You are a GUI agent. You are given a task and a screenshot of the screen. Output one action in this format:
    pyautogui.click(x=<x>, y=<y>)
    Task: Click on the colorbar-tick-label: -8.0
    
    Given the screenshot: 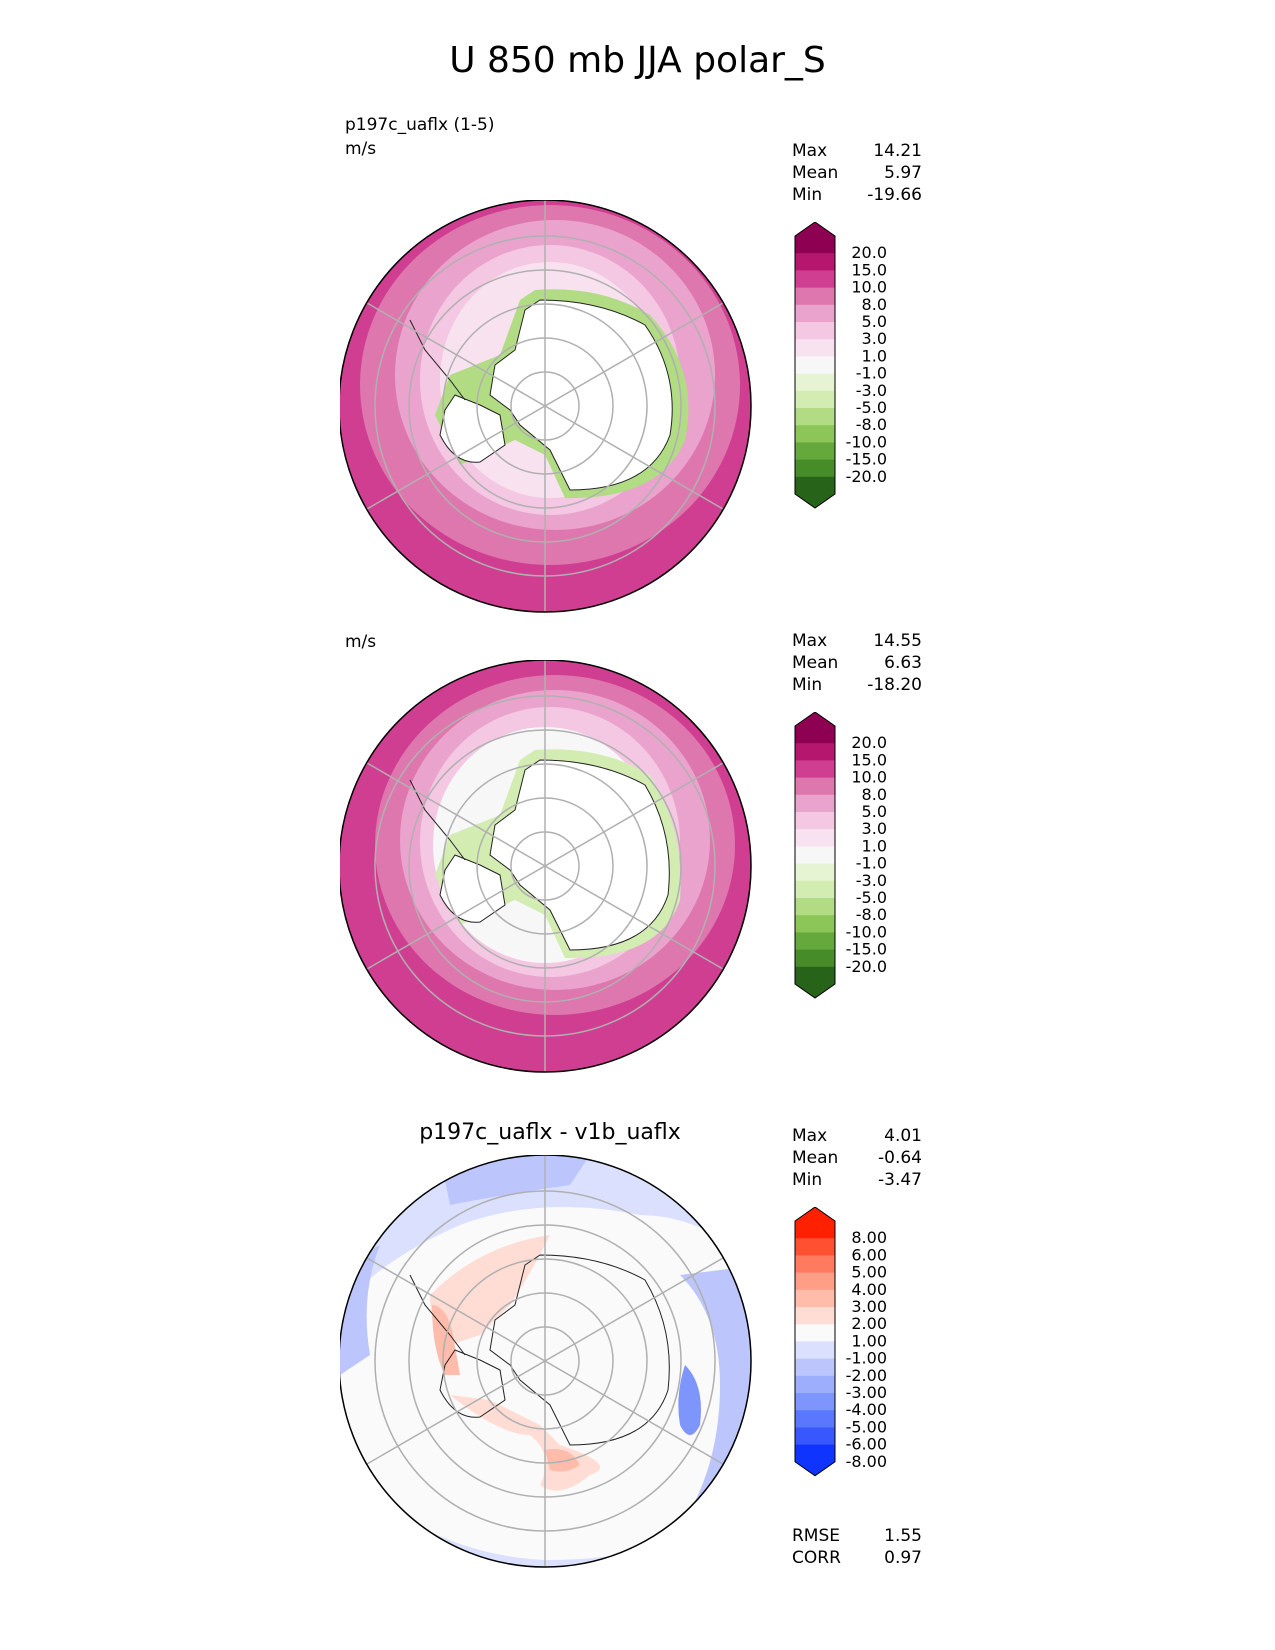 What is the action you would take?
    pyautogui.click(x=871, y=914)
    